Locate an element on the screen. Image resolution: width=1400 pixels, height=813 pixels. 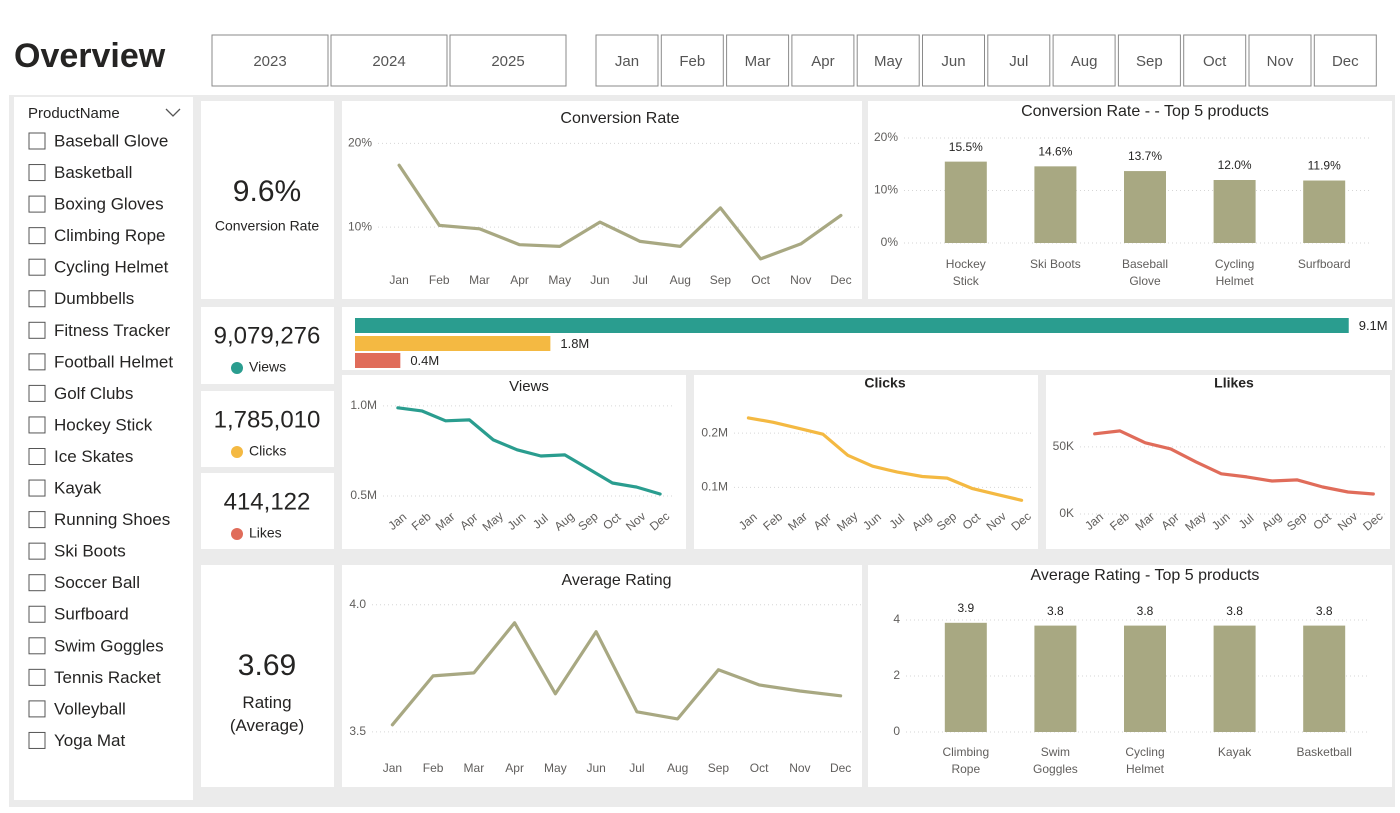
slicer-chevron is located at coordinates (173, 112).